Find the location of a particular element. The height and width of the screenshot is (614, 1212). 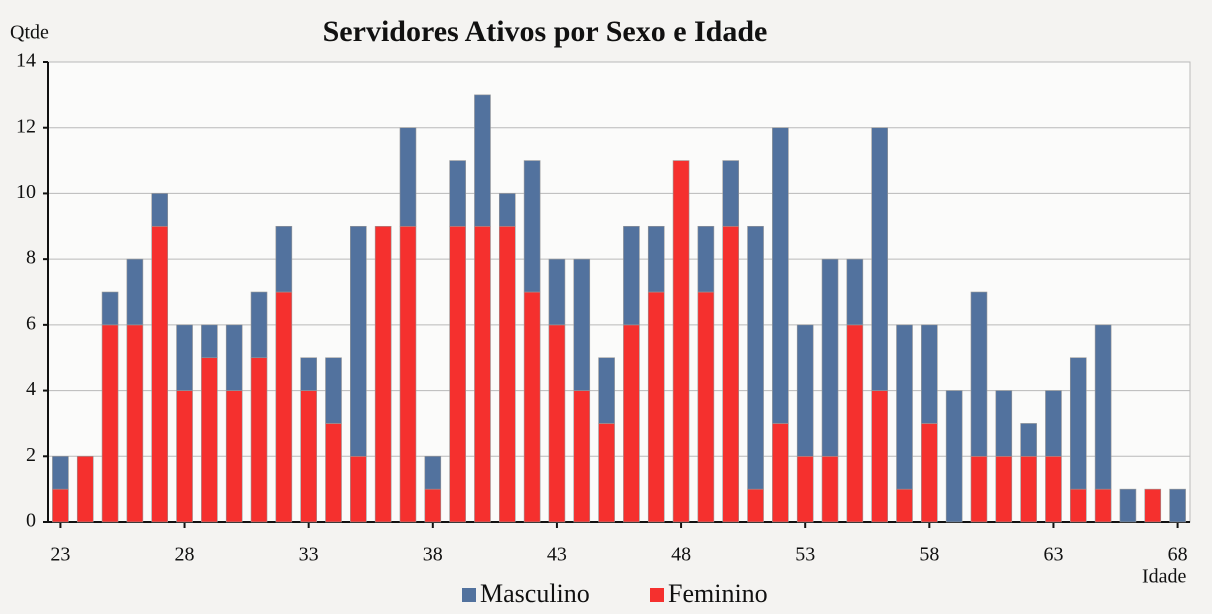

x-tick-label: 58 is located at coordinates (929, 555).